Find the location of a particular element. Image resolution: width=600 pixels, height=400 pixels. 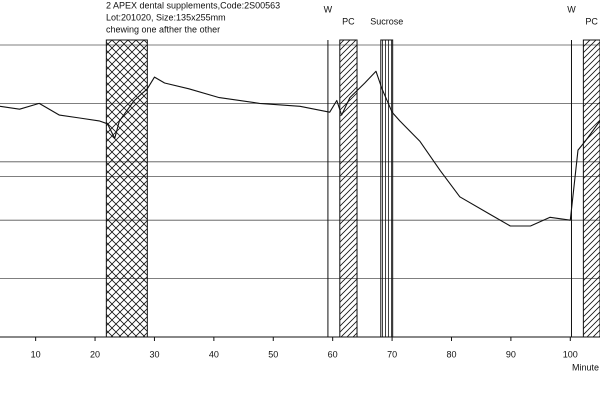

title-line: chewing one afther the other is located at coordinates (163, 29).